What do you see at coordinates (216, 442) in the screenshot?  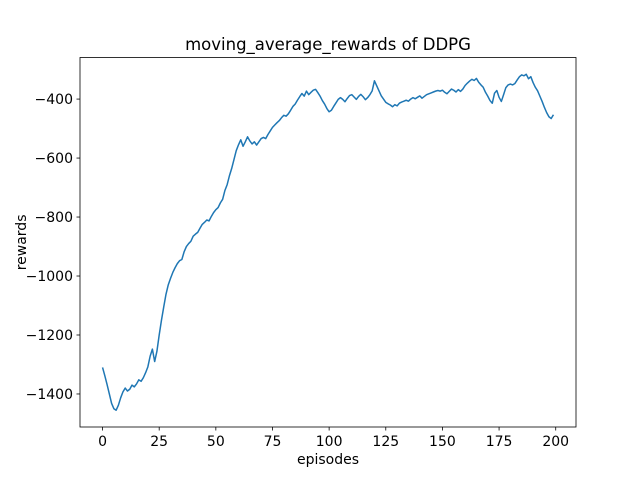 I see `x-tick-label: 50` at bounding box center [216, 442].